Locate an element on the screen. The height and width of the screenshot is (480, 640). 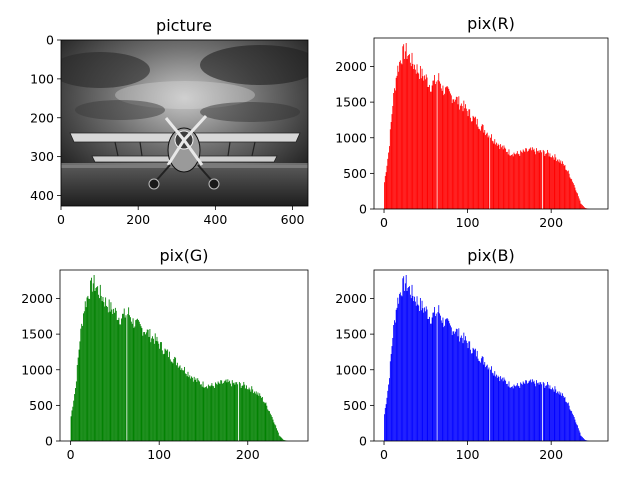
y-tick-label: 1000 is located at coordinates (37, 369).